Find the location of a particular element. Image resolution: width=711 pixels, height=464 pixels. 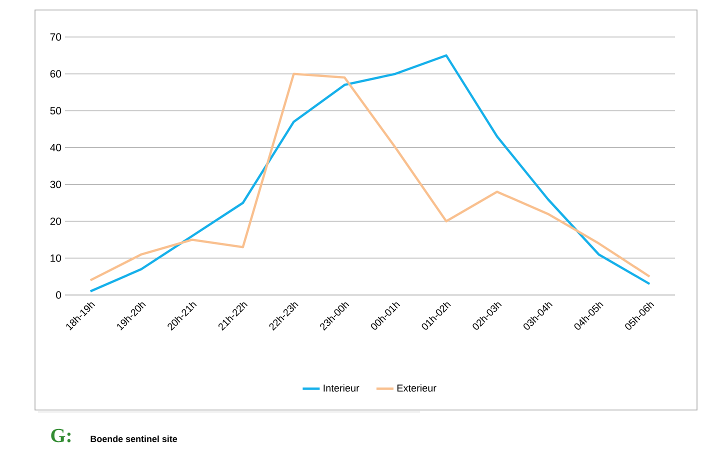

y-tick-label: 70 is located at coordinates (56, 37).